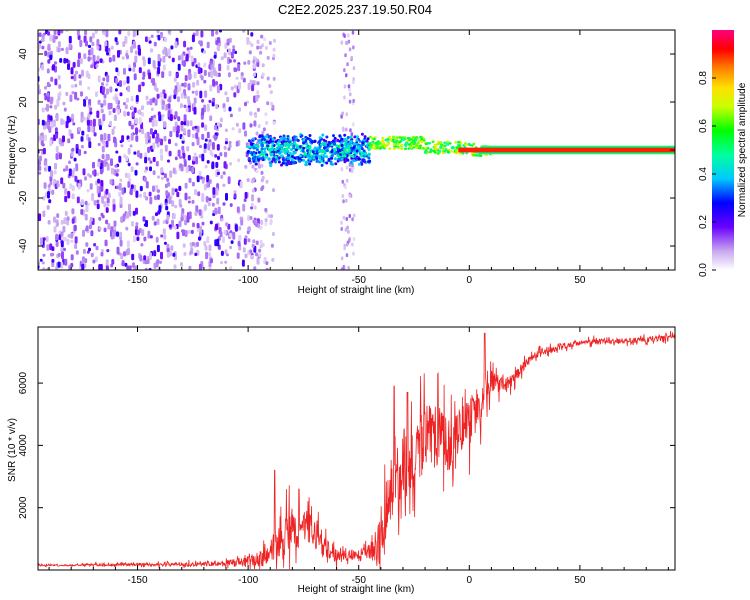 The image size is (750, 600). What do you see at coordinates (742, 149) in the screenshot?
I see `colorbar-label: Normalized spectral amplitude` at bounding box center [742, 149].